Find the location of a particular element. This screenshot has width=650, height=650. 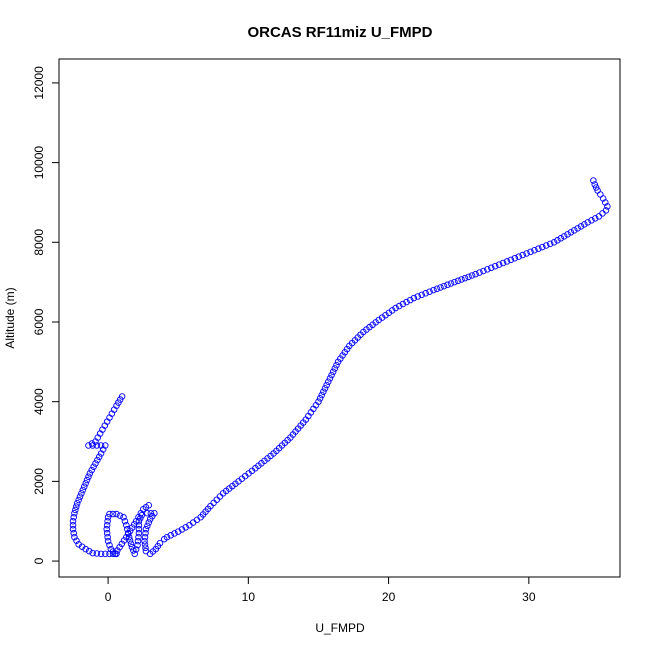

x-axis: 0 10 20 30 is located at coordinates (320, 590).